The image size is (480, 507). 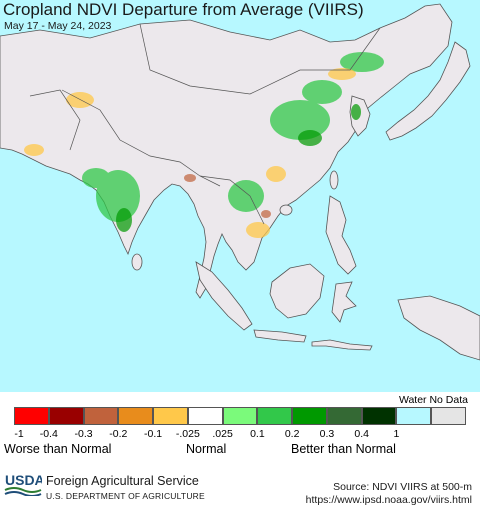 What do you see at coordinates (222, 434) in the screenshot?
I see `legend-tick-label: .025` at bounding box center [222, 434].